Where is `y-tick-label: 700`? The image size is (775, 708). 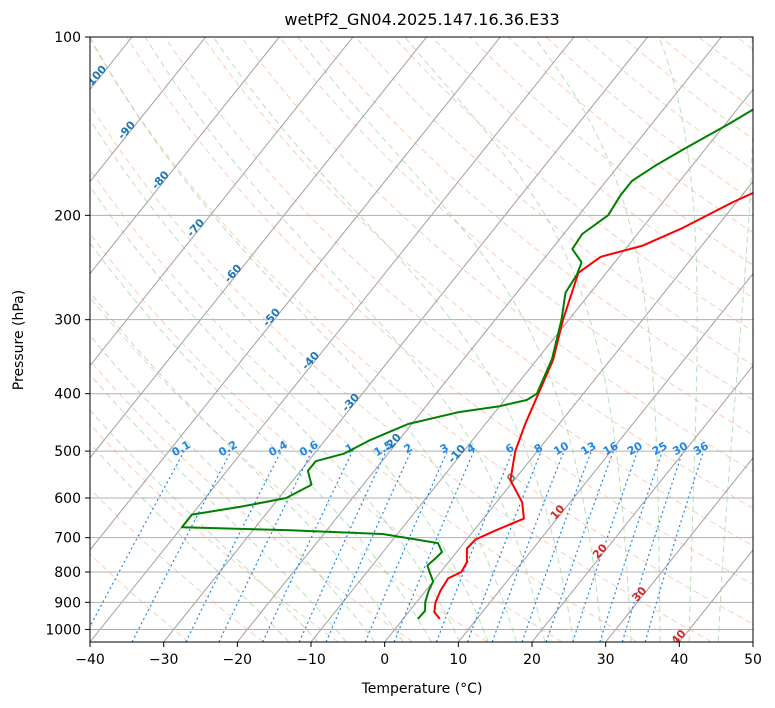
y-tick-label: 700 is located at coordinates (67, 539).